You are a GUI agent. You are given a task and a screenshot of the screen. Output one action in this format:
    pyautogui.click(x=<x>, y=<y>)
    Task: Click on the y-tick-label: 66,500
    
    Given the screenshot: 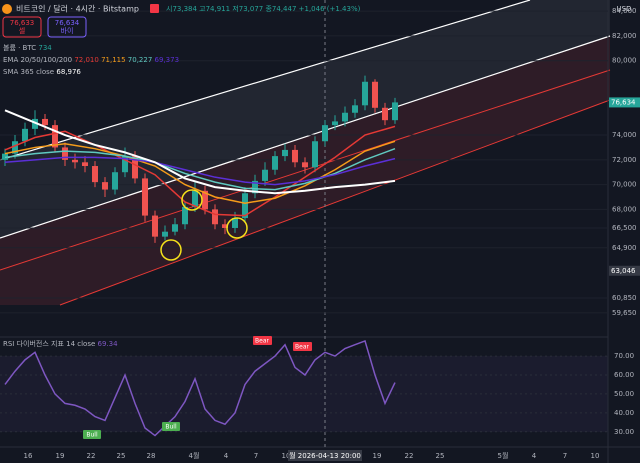 What is the action you would take?
    pyautogui.click(x=624, y=228)
    